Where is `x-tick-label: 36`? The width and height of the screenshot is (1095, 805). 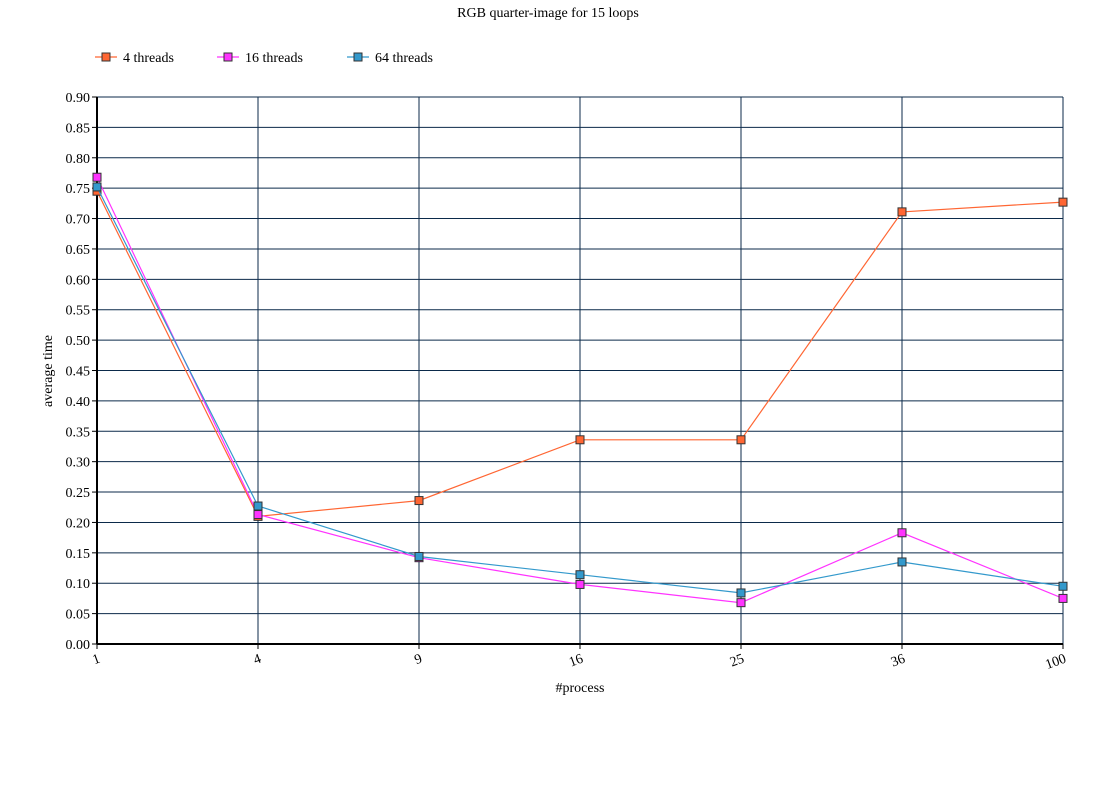 x-tick-label: 36 is located at coordinates (898, 661).